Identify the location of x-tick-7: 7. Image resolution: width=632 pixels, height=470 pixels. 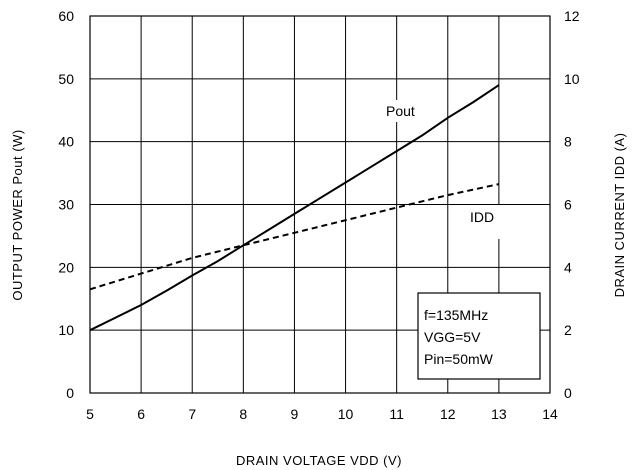
(192, 414).